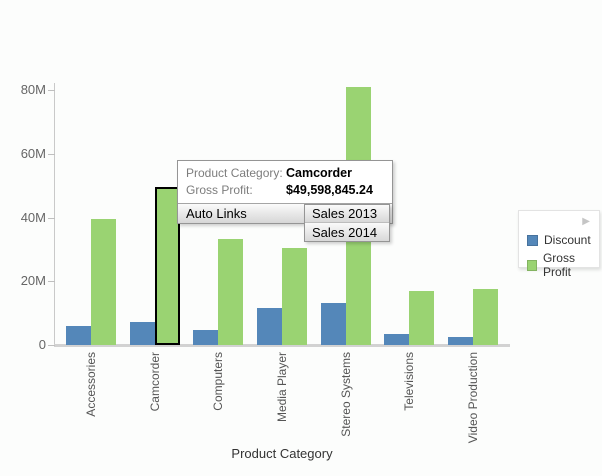 The width and height of the screenshot is (602, 476). Describe the element at coordinates (329, 190) in the screenshot. I see `tooltip-field-value: $49,598,845.24` at that location.